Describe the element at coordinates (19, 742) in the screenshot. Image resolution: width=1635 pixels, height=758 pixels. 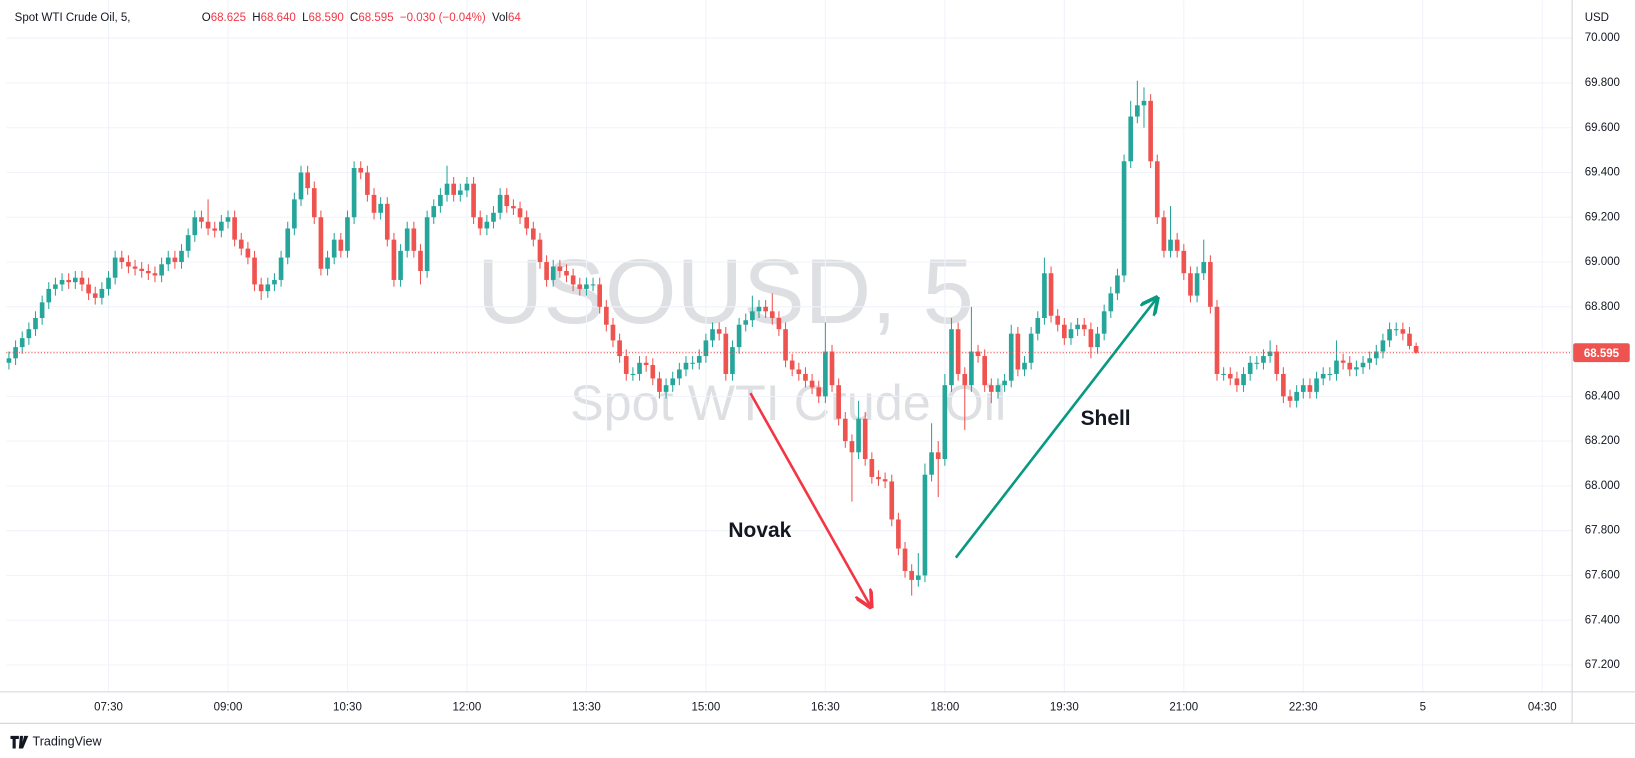
I see `brand-logo` at that location.